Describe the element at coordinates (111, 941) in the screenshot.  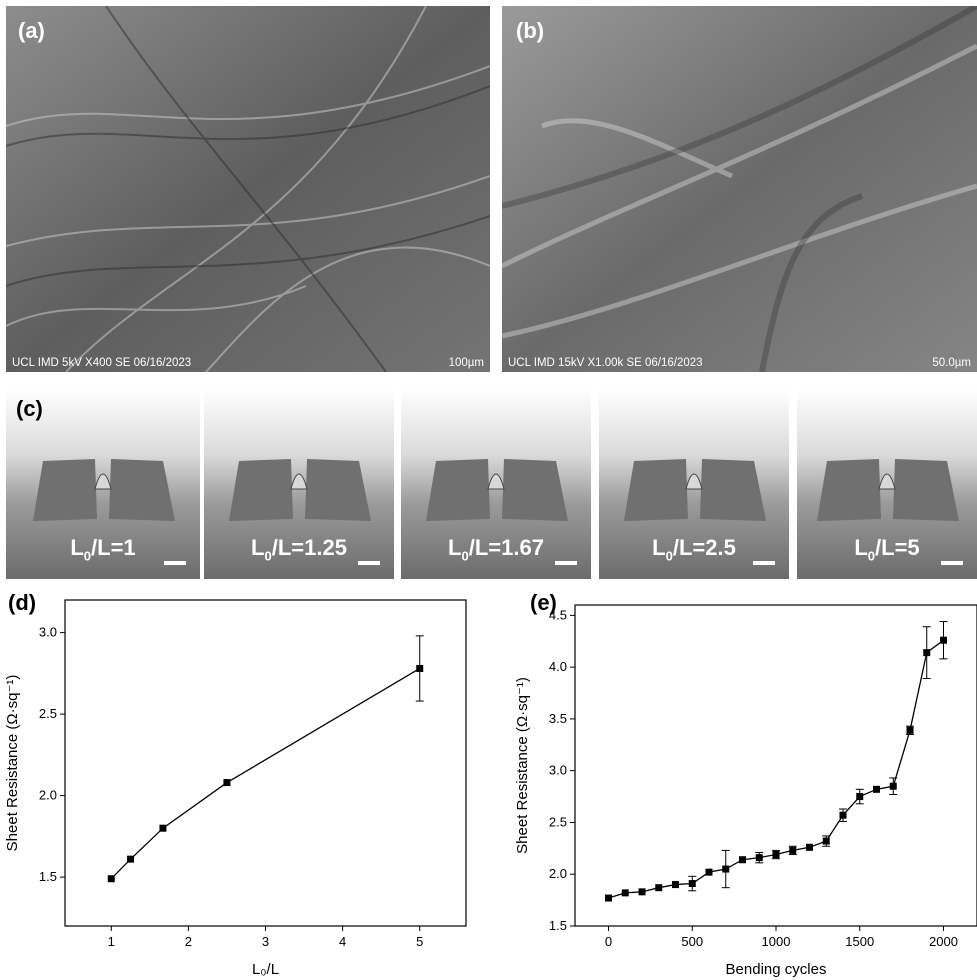
I see `x-tick-label: 1` at that location.